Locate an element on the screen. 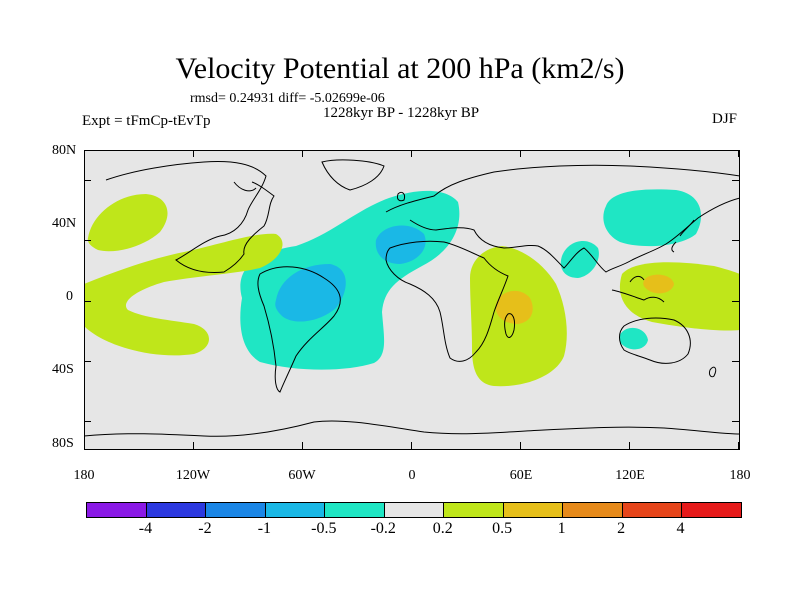 Image resolution: width=800 pixels, height=600 pixels. colorbar-label-4: -0.2 is located at coordinates (383, 528).